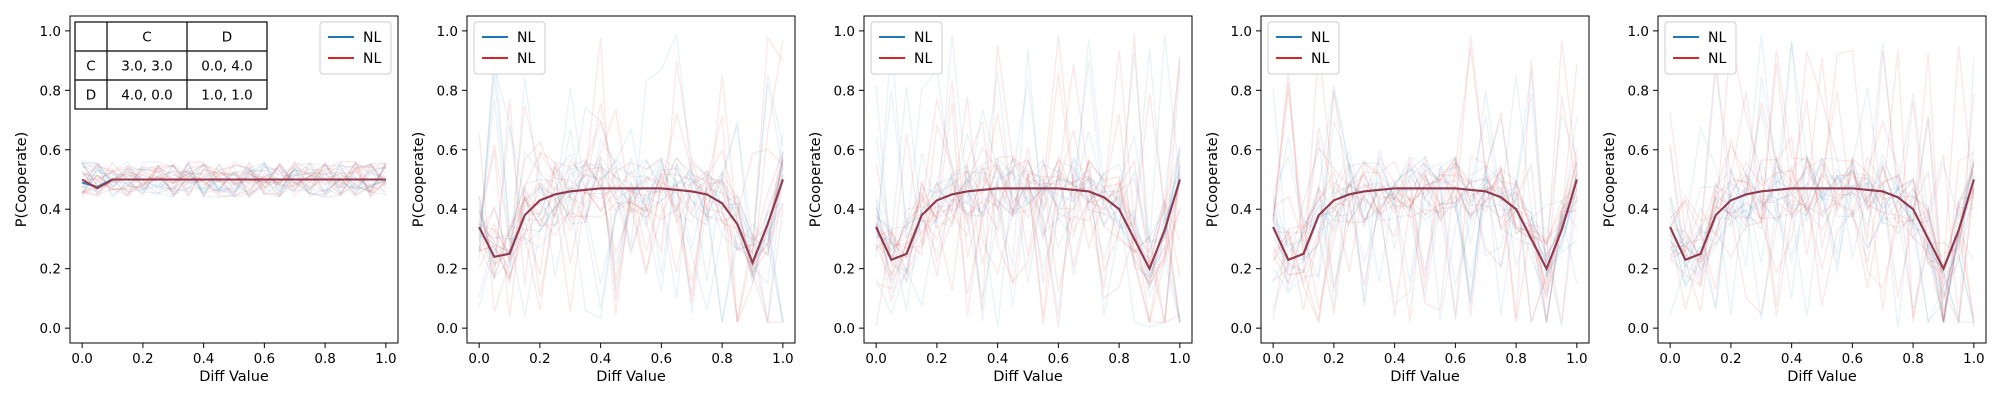 This screenshot has width=2000, height=400. Describe the element at coordinates (142, 359) in the screenshot. I see `x-tick-label: 0.2` at that location.